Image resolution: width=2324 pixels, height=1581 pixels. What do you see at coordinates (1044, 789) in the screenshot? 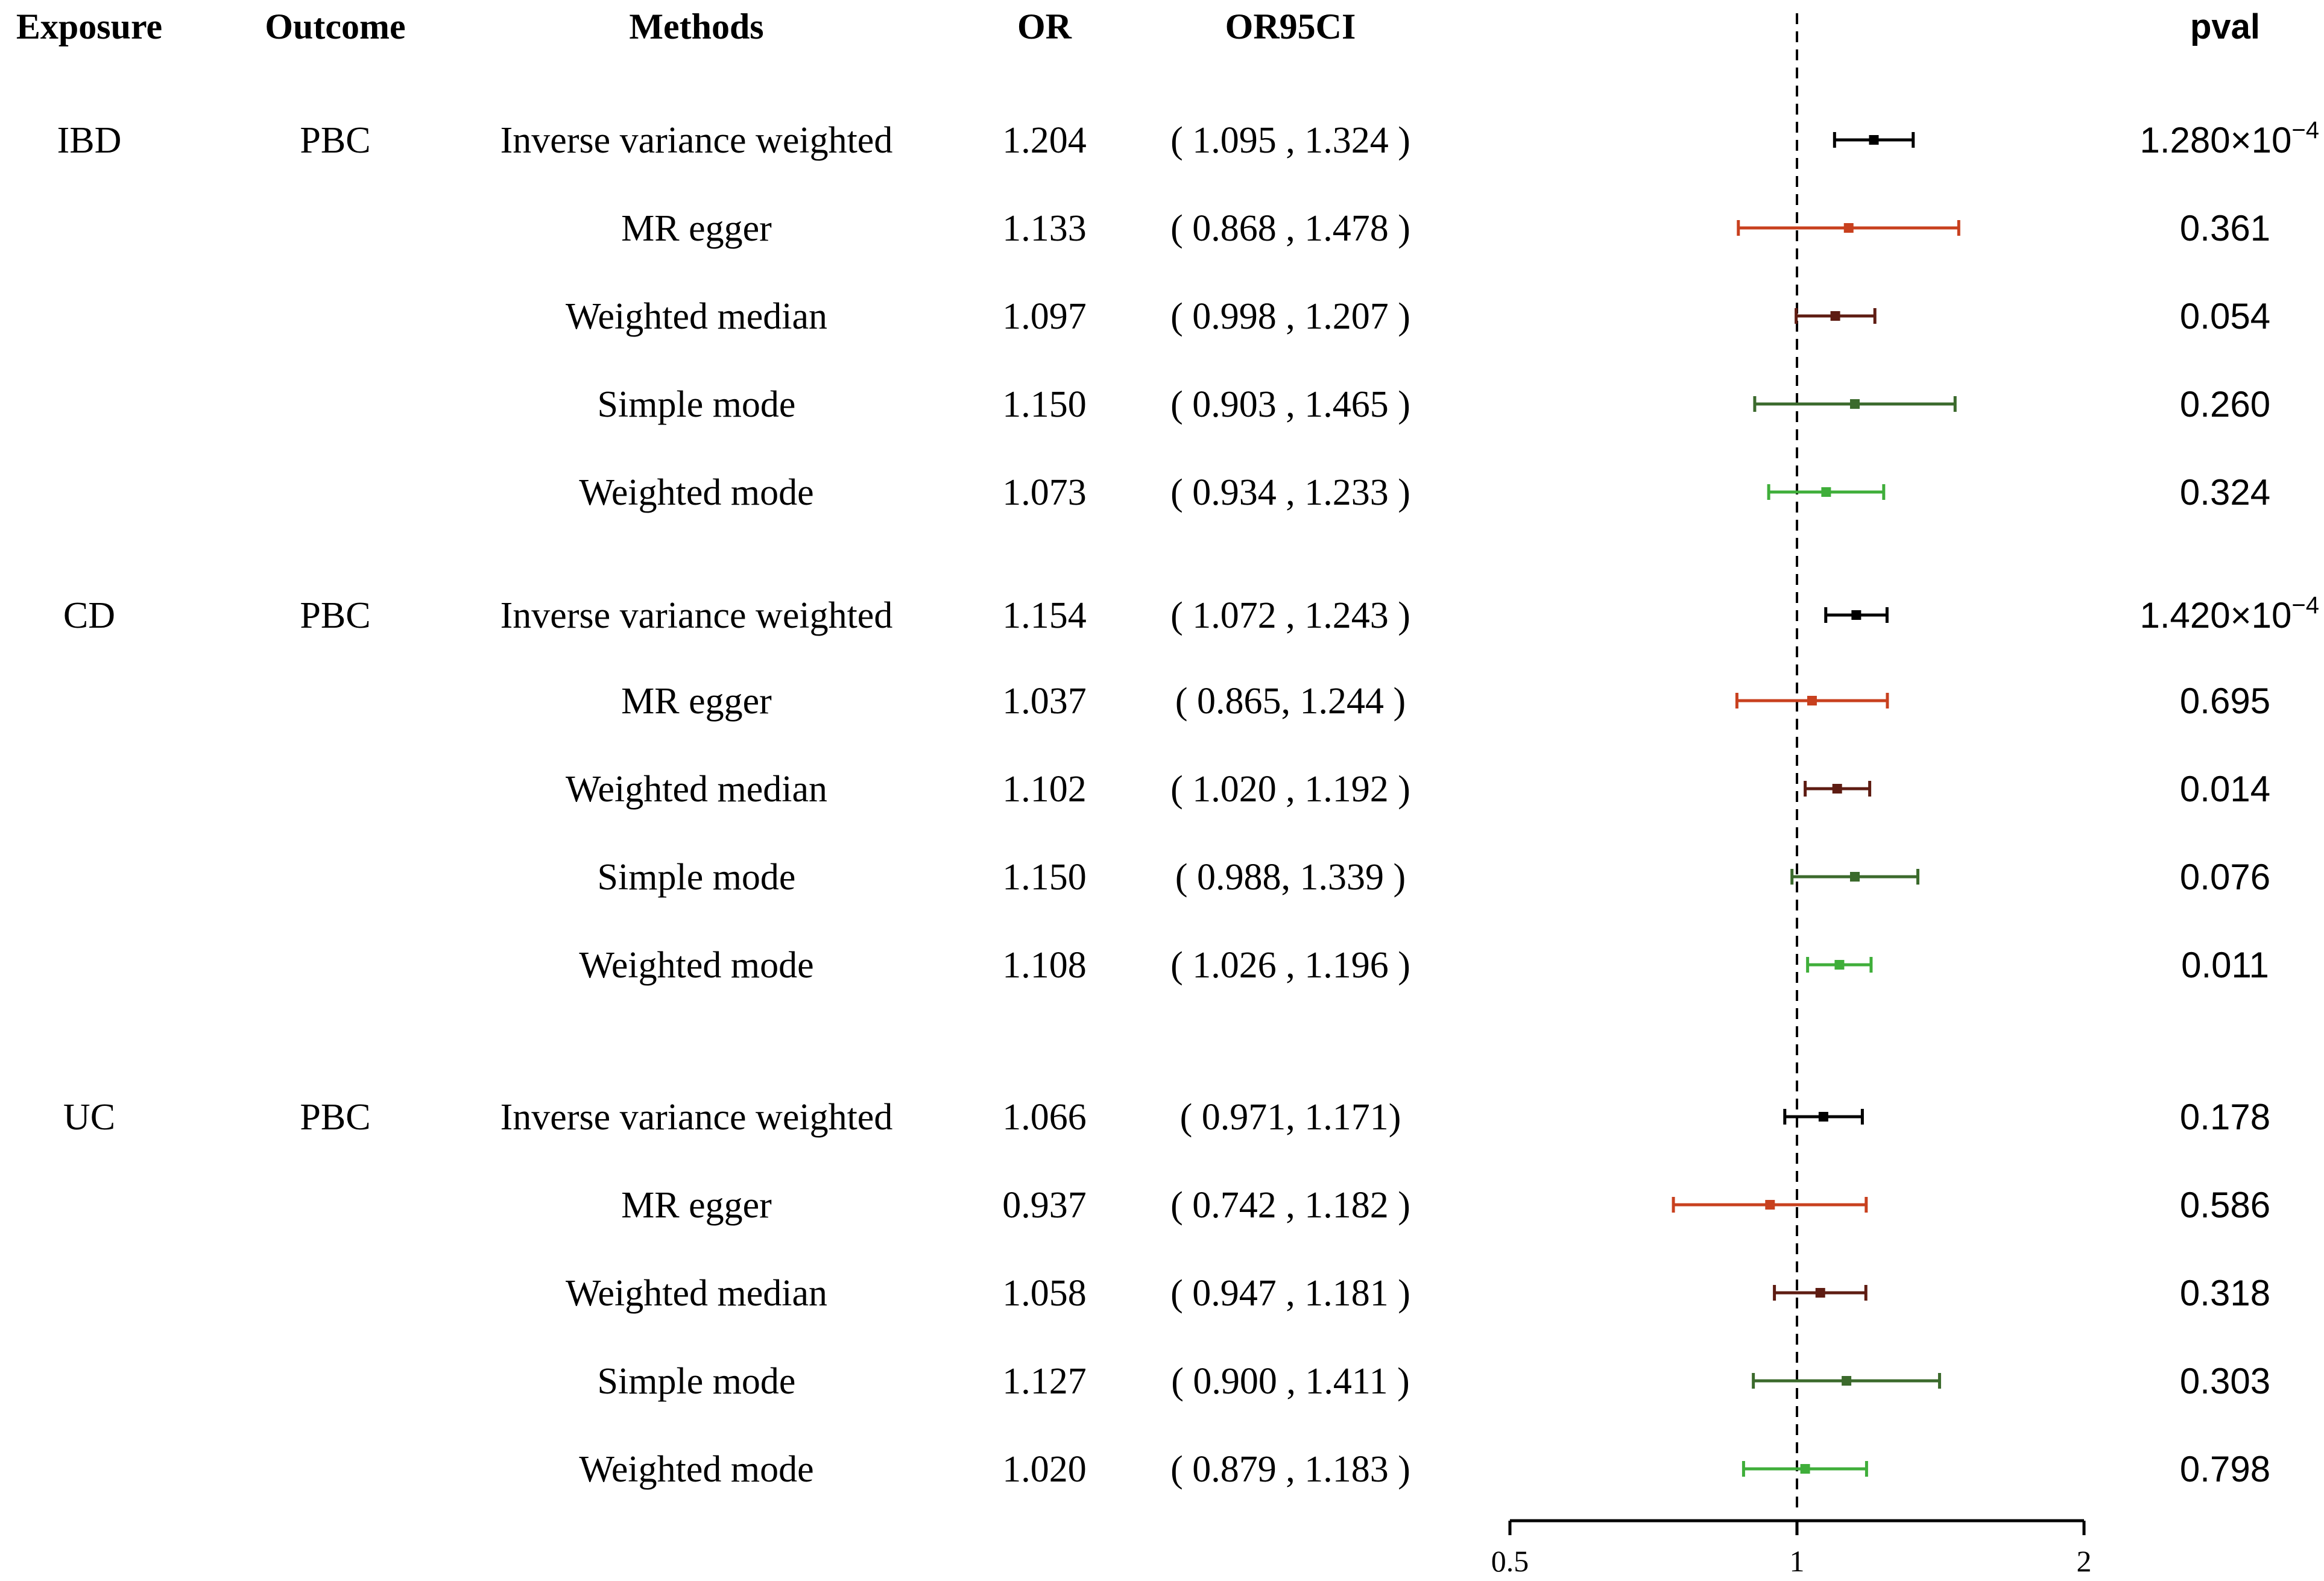
I see `or-value: 1.102` at bounding box center [1044, 789].